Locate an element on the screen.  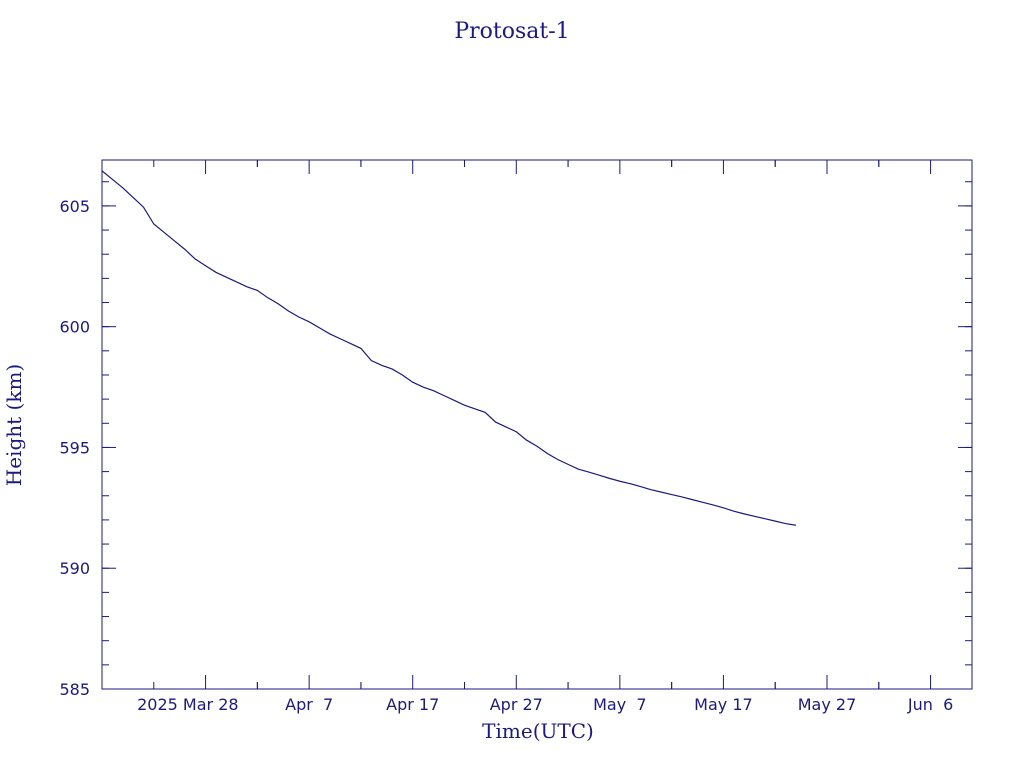
x-tick-label: May 7 is located at coordinates (619, 704).